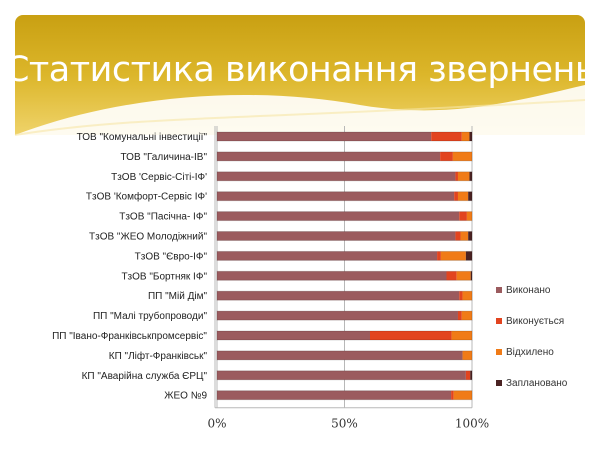 Image resolution: width=600 pixels, height=450 pixels. I want to click on category-label: ТзОВ 'Сервіс-Сіті-ІФ', so click(159, 177).